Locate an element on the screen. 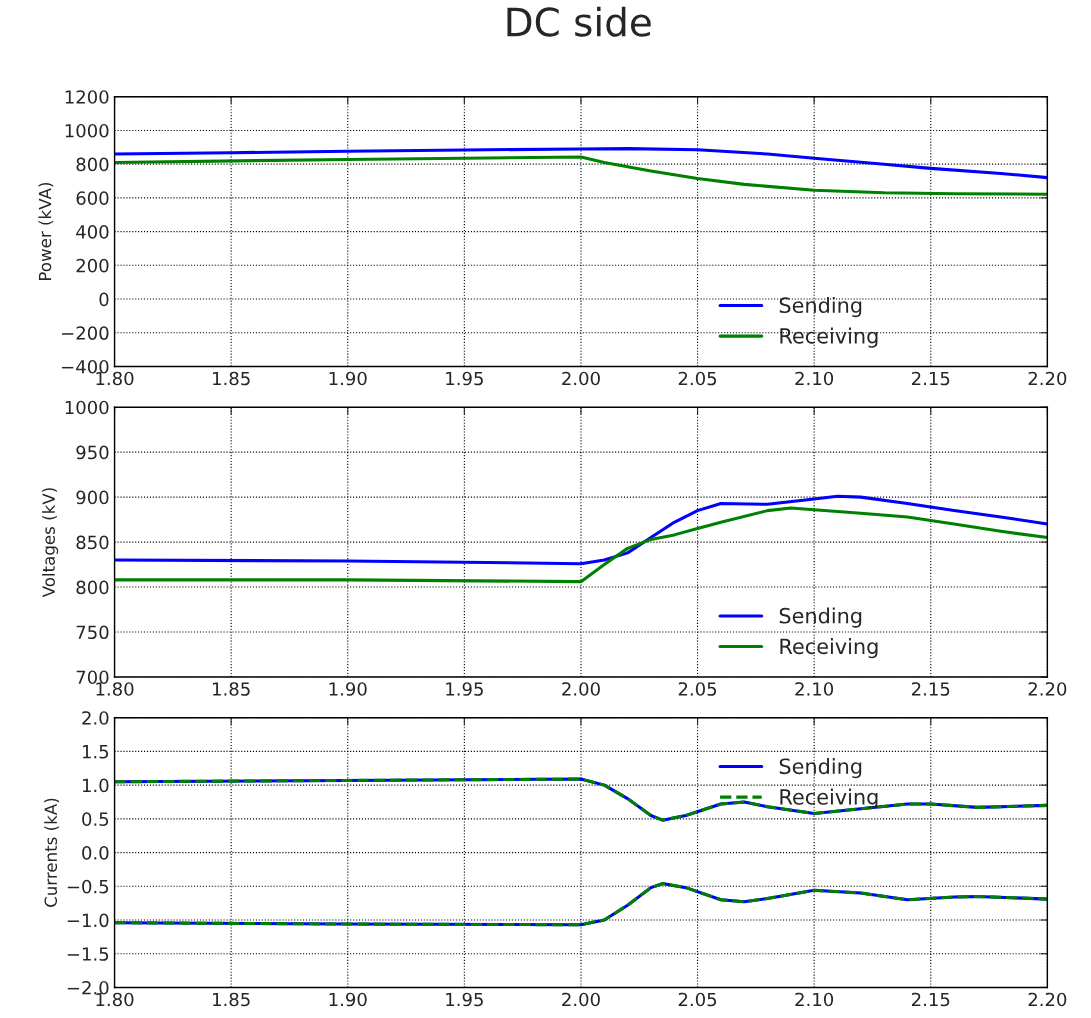 The width and height of the screenshot is (1091, 1018). chart-title: DC side is located at coordinates (579, 21).